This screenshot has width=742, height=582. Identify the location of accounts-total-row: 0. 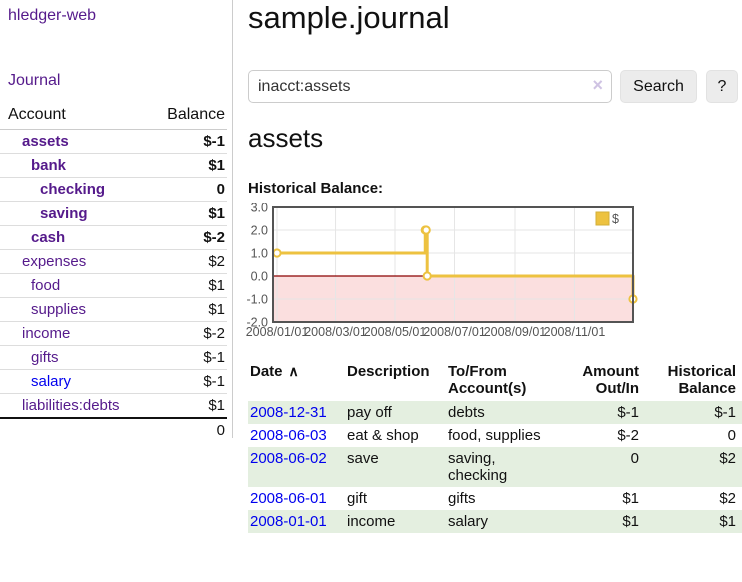
(113, 429).